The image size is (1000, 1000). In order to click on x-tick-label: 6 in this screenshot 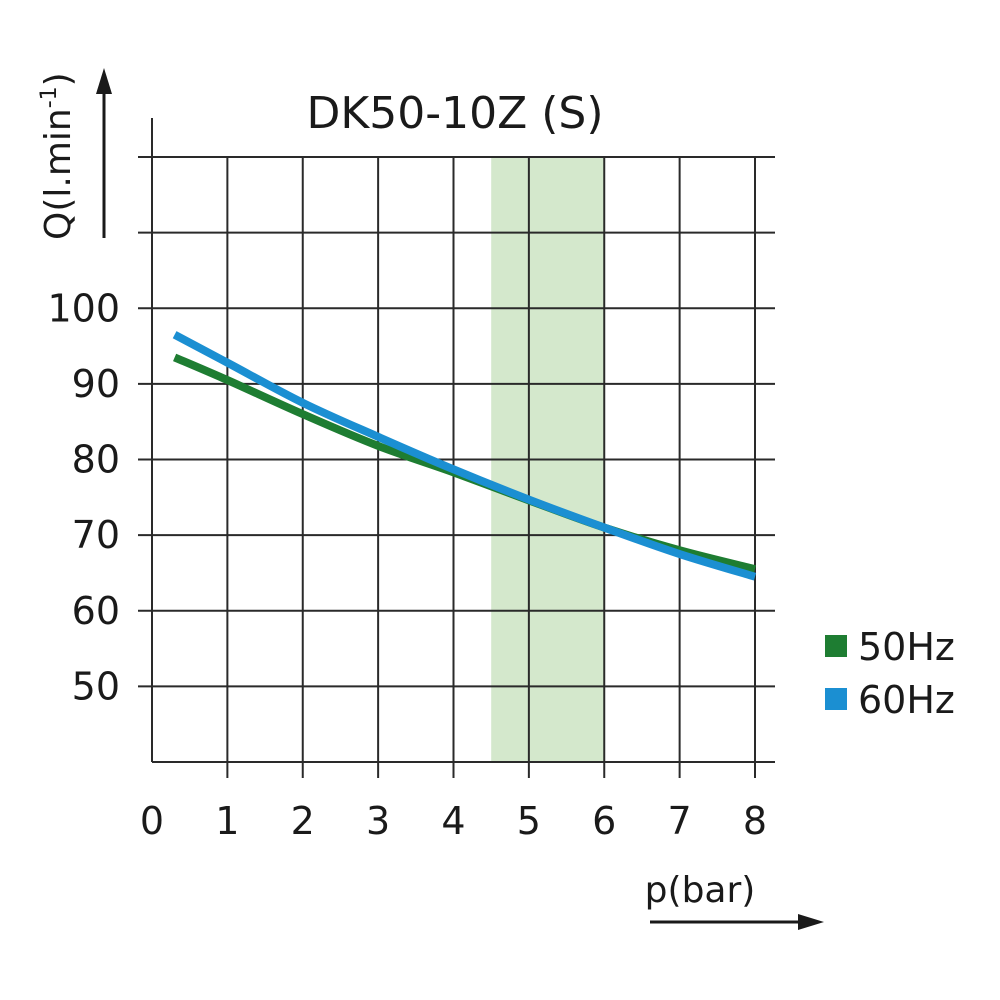, I will do `click(604, 821)`.